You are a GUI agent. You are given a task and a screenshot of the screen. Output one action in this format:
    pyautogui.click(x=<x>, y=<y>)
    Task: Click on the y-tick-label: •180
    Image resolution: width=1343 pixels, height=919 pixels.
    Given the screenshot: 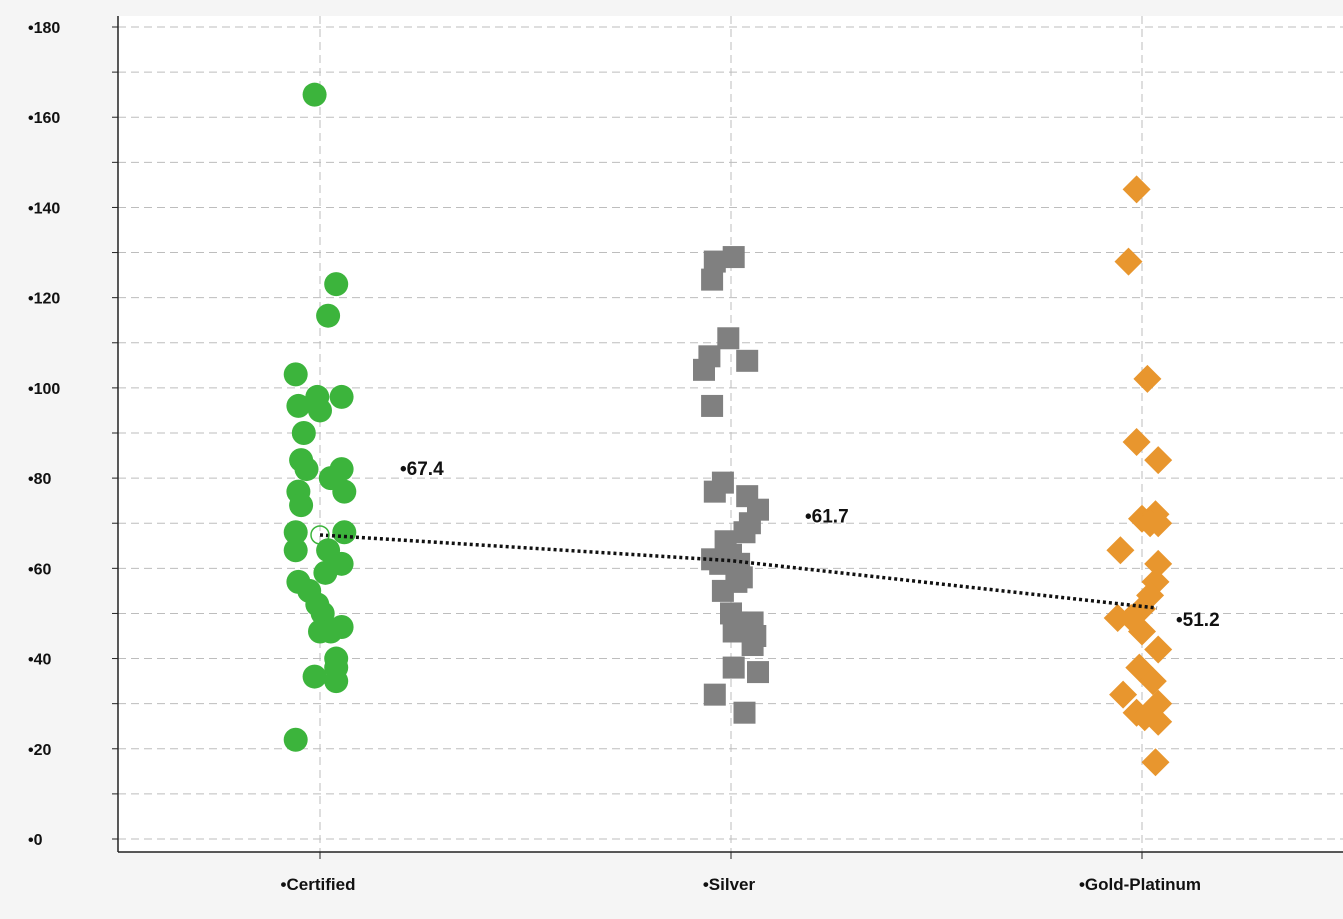 What is the action you would take?
    pyautogui.click(x=44, y=28)
    